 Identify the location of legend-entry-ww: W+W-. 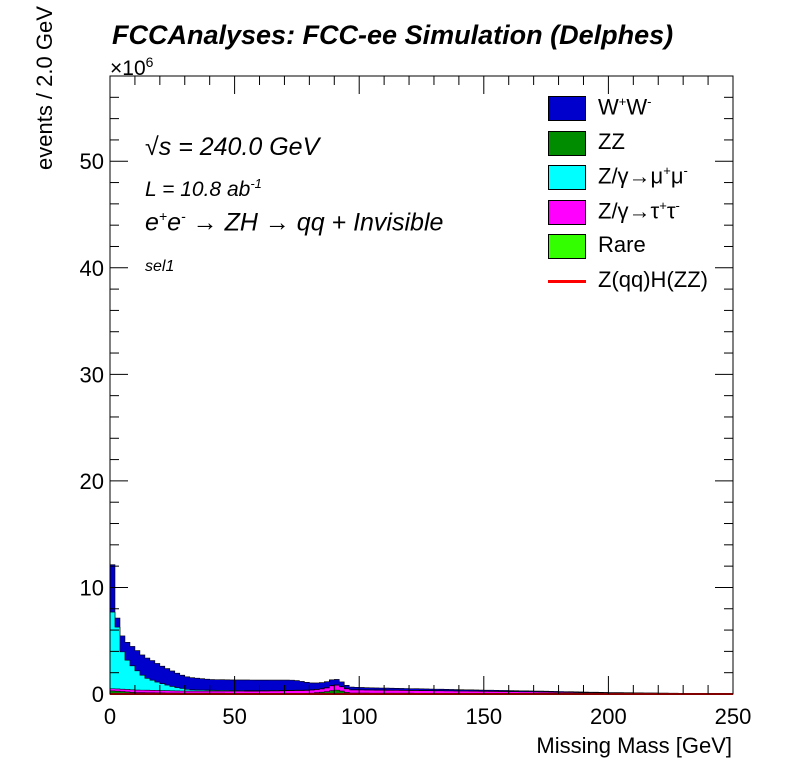
(643, 109).